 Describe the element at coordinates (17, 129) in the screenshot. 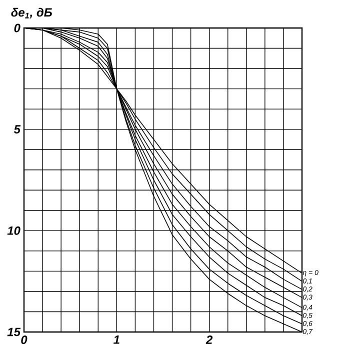

I see `y-tick-label: 5` at that location.